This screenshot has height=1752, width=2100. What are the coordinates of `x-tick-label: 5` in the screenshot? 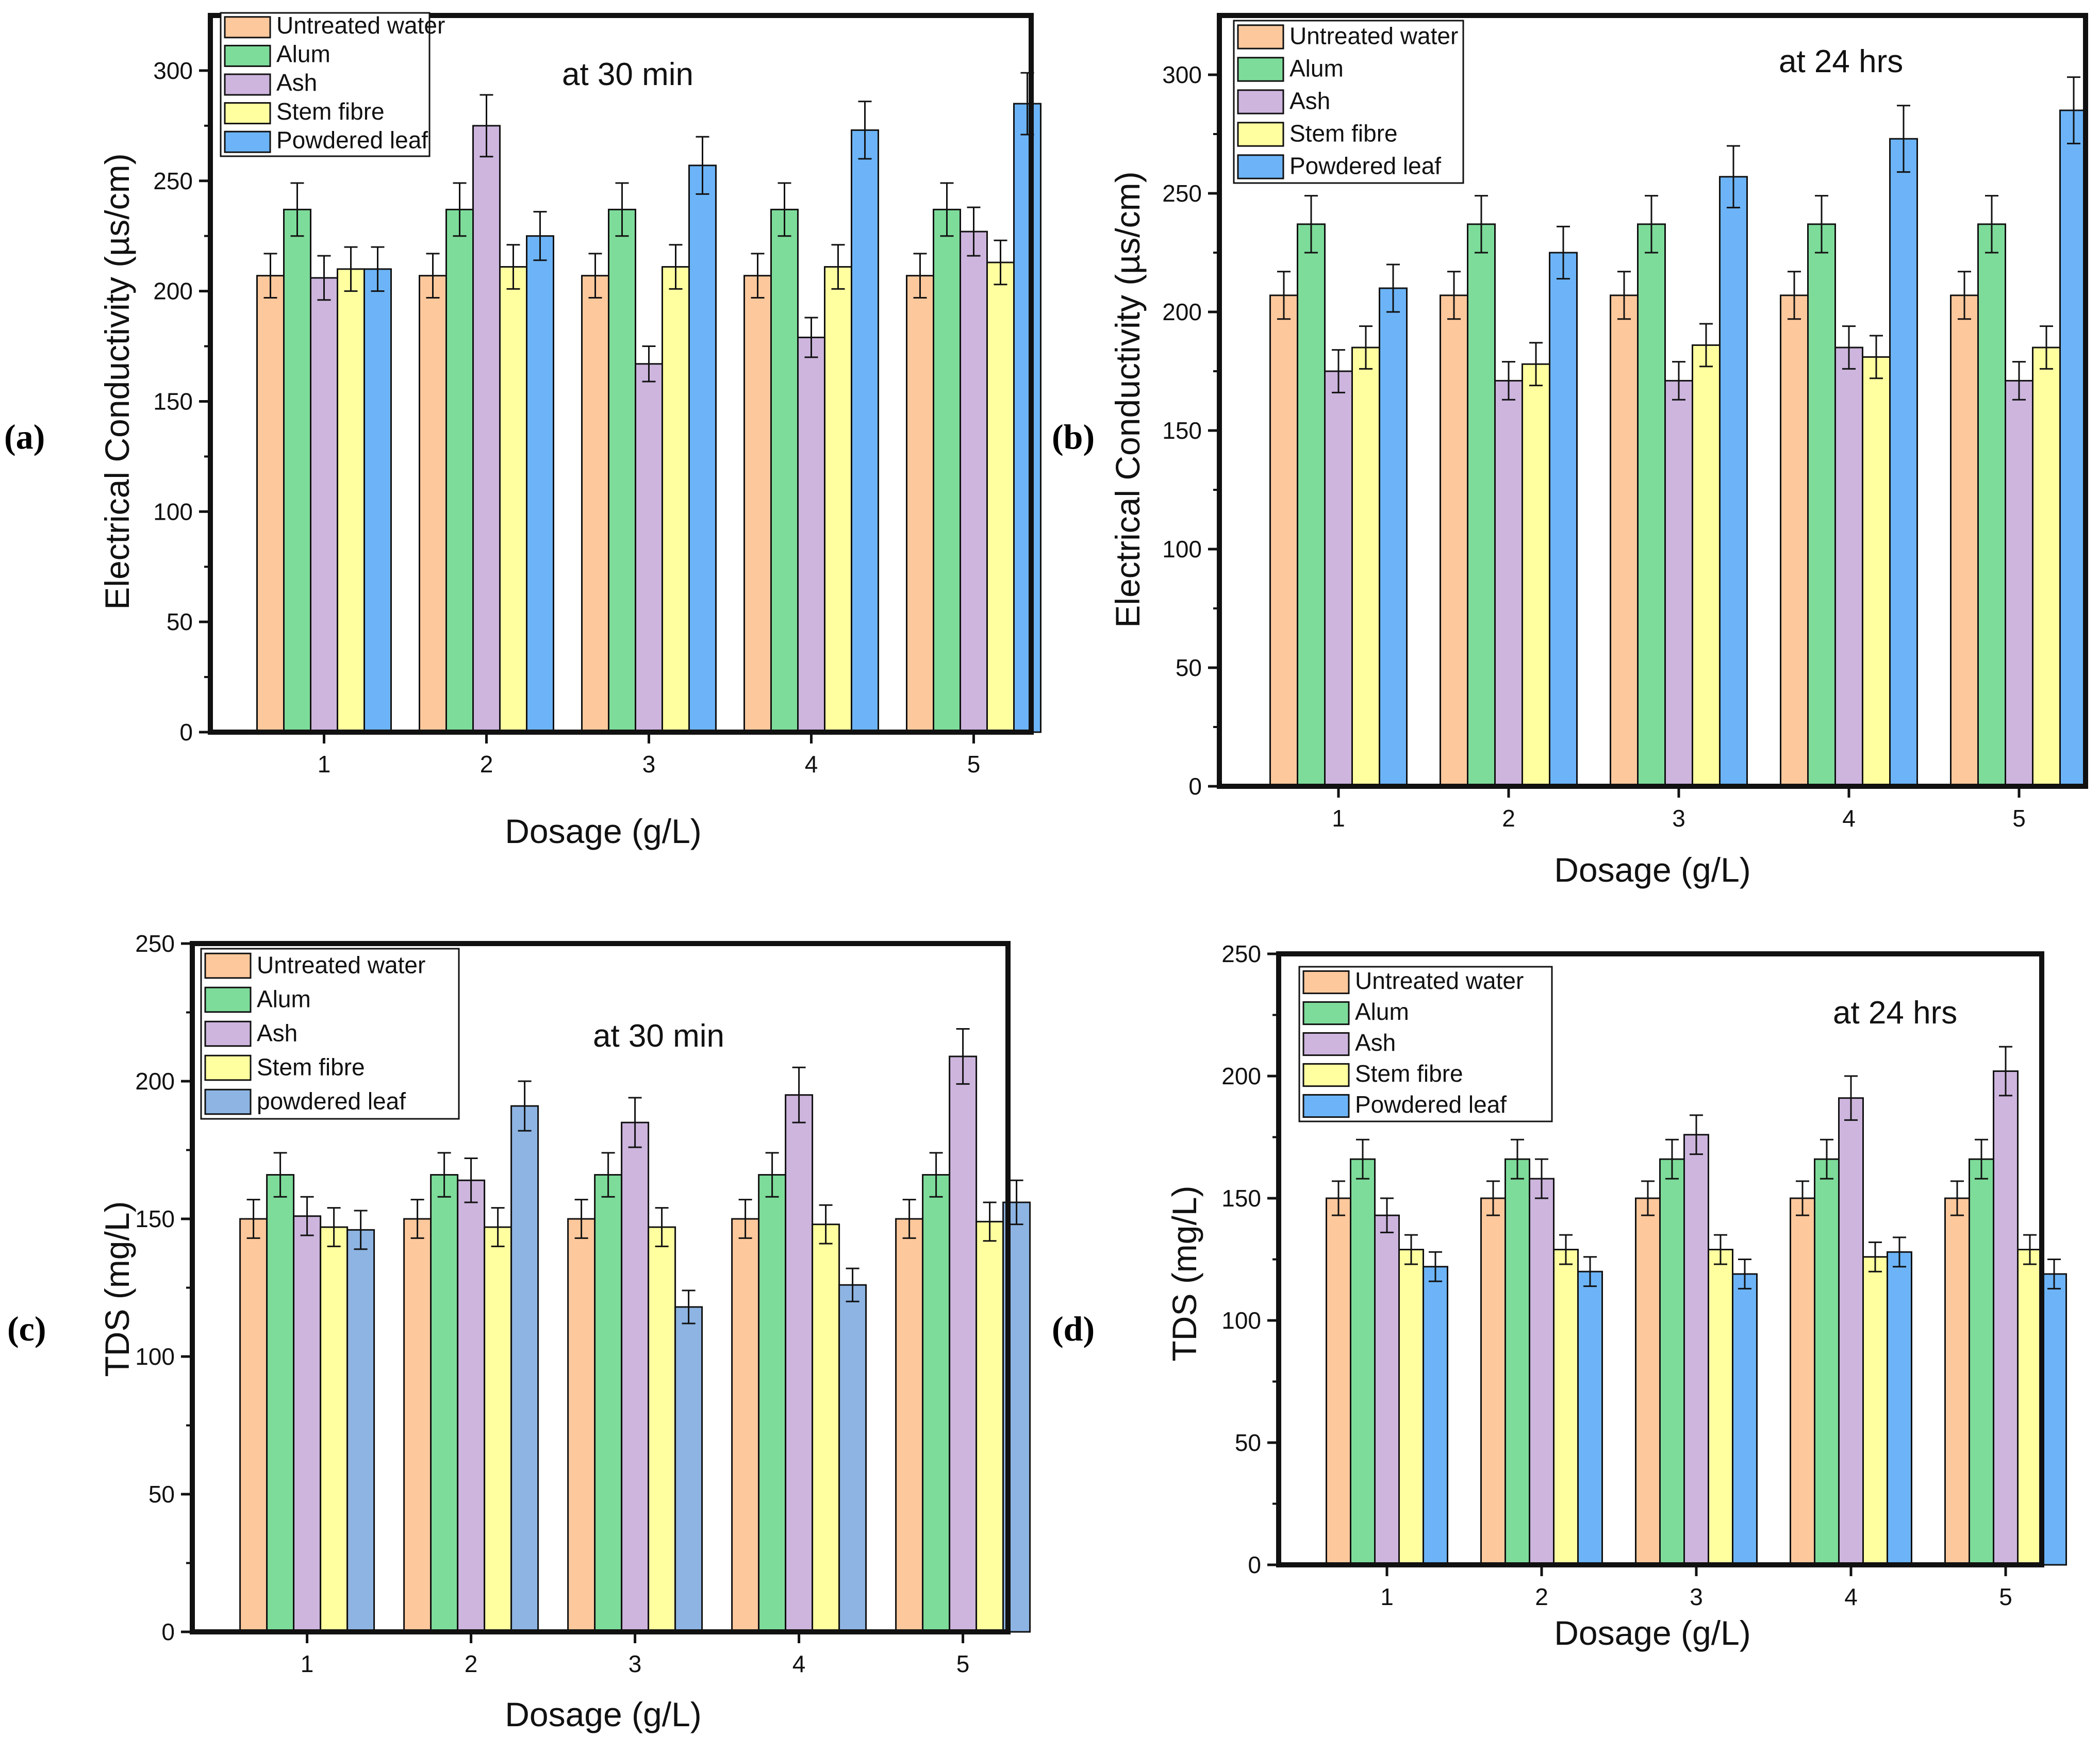 It's located at (2019, 819).